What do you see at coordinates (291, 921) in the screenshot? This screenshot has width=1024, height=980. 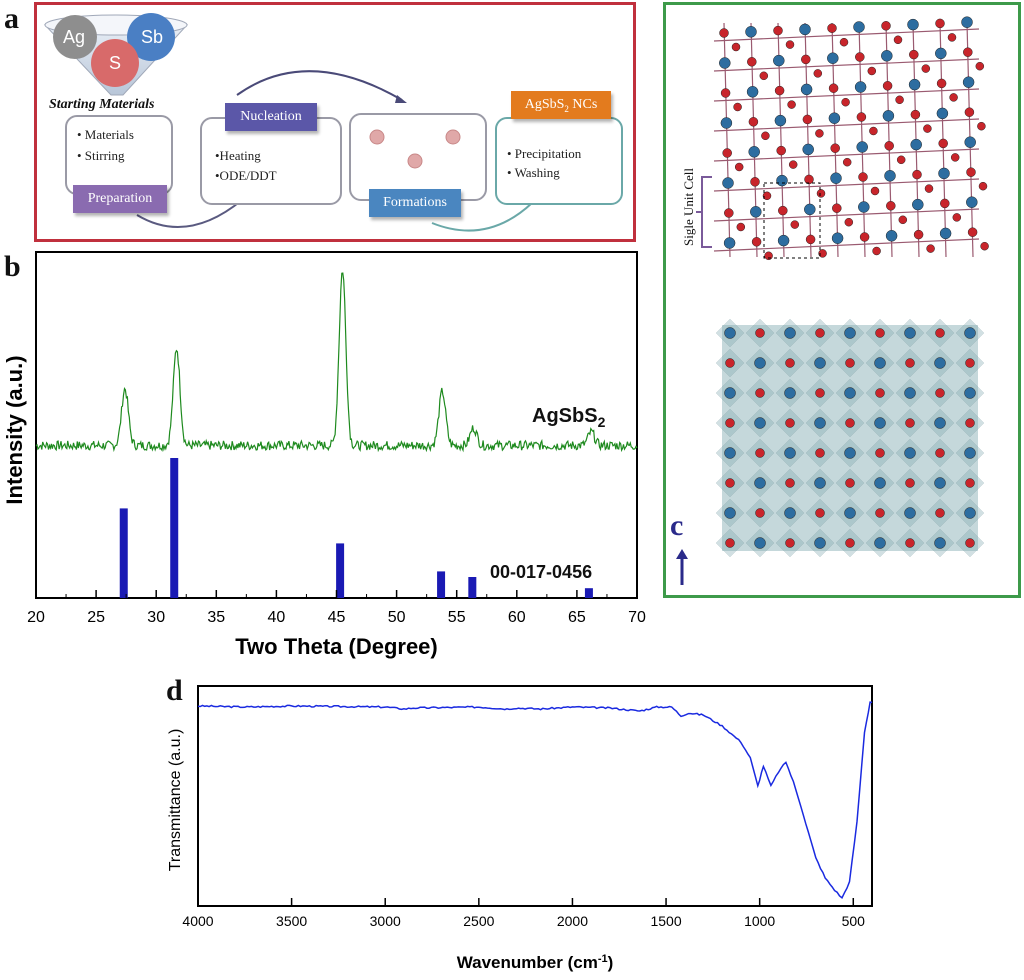 I see `ftir-tick-label: 3500` at bounding box center [291, 921].